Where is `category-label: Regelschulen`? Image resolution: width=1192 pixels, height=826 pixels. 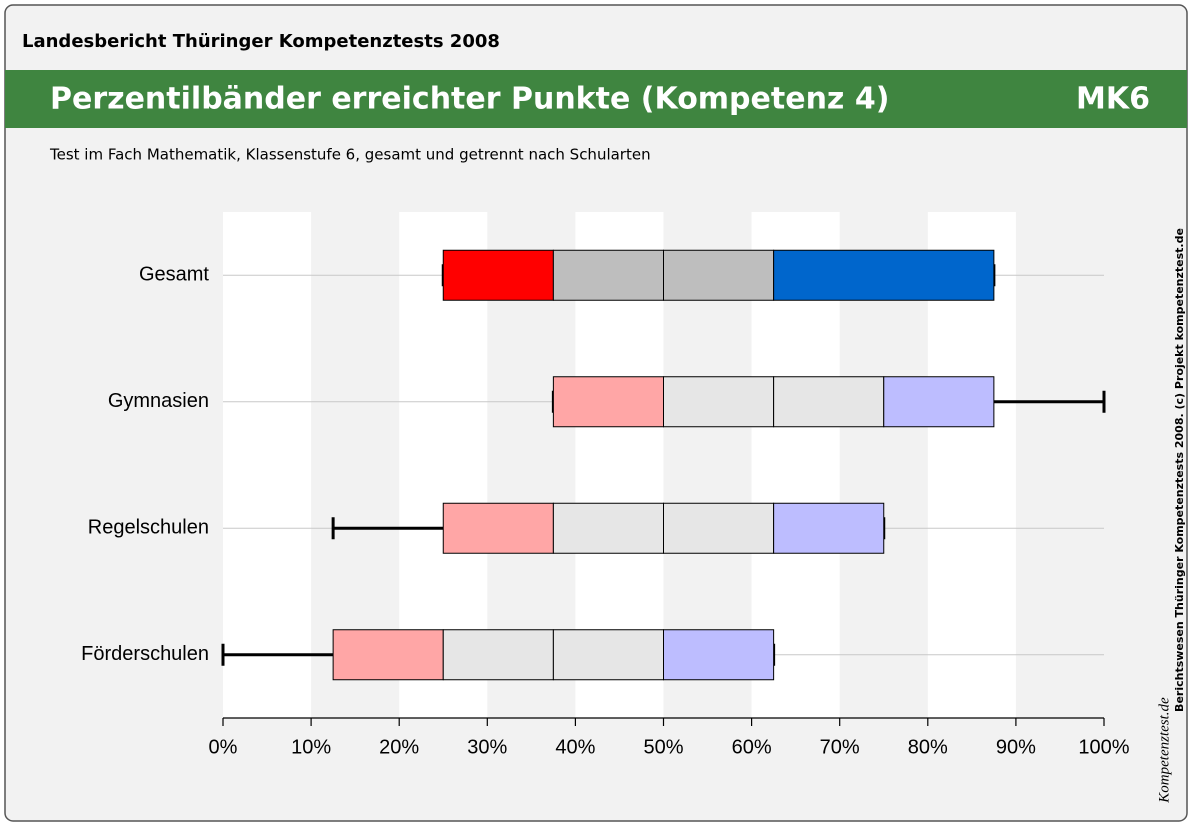
category-label: Regelschulen is located at coordinates (148, 528).